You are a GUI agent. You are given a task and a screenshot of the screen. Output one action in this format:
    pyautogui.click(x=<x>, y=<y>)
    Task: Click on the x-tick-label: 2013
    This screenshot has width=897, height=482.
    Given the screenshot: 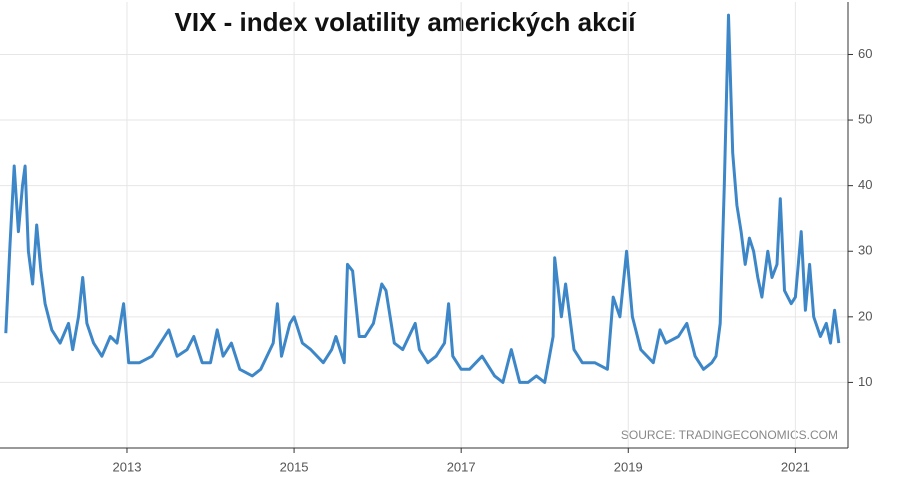 What is the action you would take?
    pyautogui.click(x=127, y=466)
    